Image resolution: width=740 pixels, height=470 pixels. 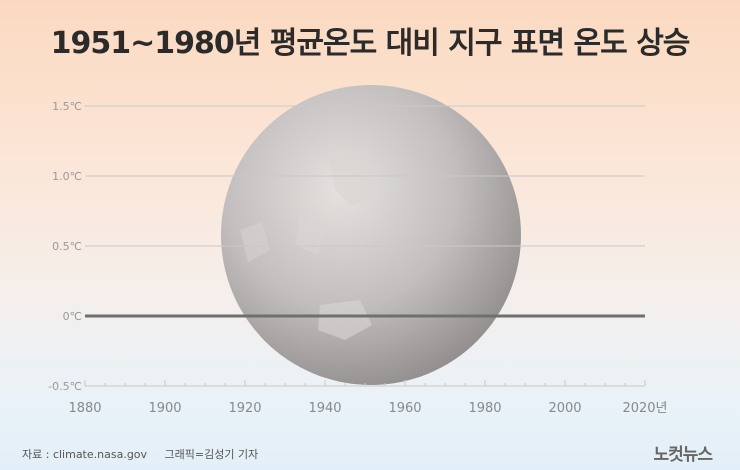 I want to click on brand-logo: 노컷뉴스, so click(x=683, y=455).